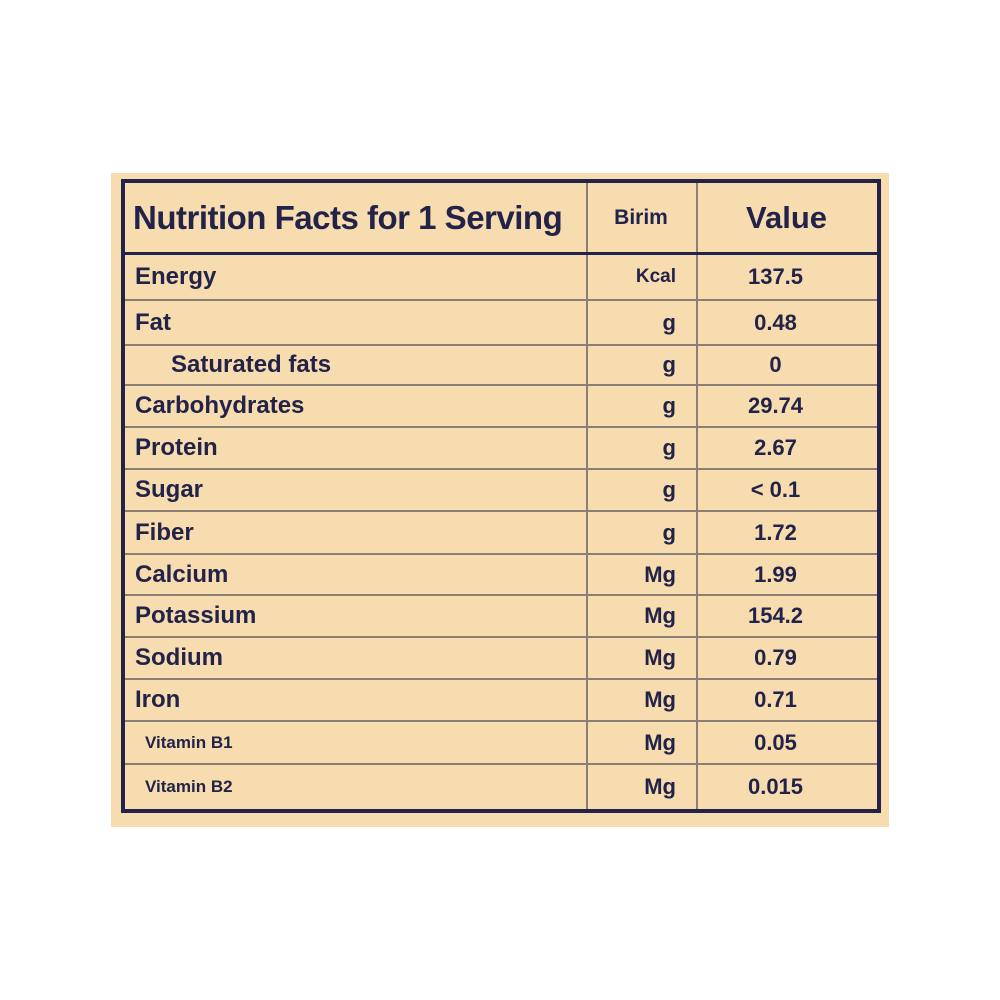 This screenshot has width=1000, height=1000. What do you see at coordinates (176, 447) in the screenshot?
I see `nutrient-name: Protein` at bounding box center [176, 447].